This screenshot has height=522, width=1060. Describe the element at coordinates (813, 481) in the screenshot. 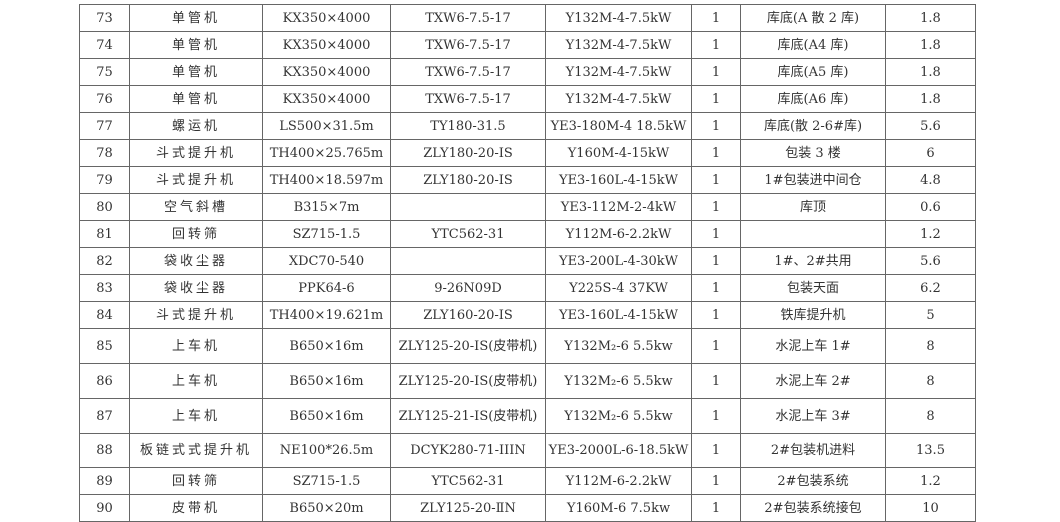

I see `cell-location: 2#包装系统` at that location.